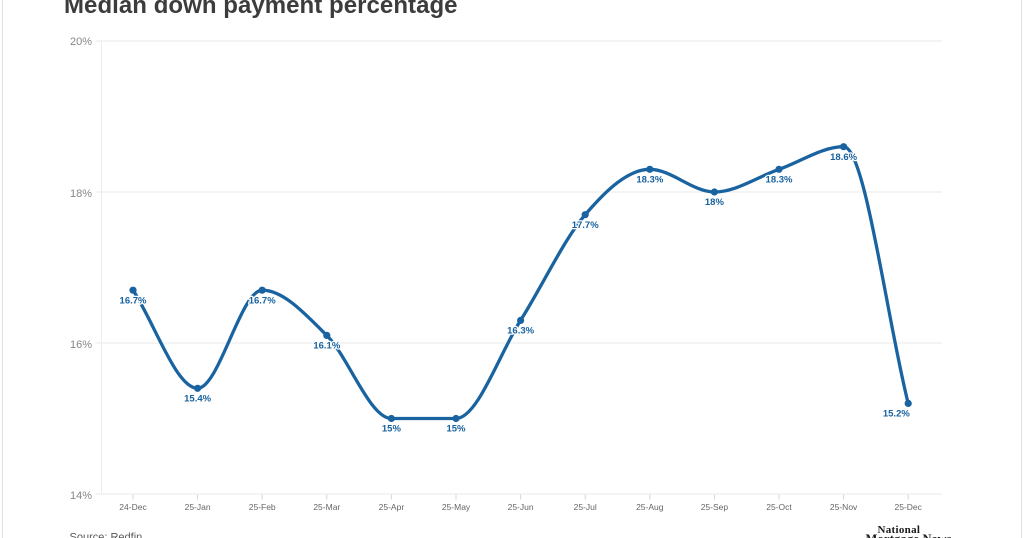 This screenshot has width=1024, height=538. What do you see at coordinates (520, 331) in the screenshot?
I see `svg-text: 16.3%` at bounding box center [520, 331].